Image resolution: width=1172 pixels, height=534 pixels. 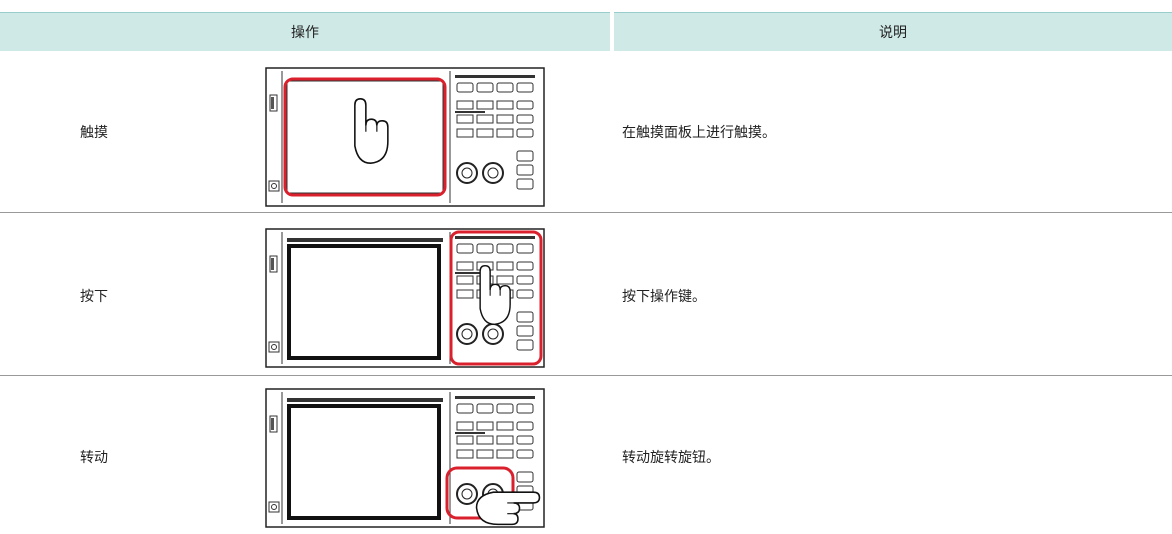 I want to click on header-text: 操作, so click(x=305, y=33).